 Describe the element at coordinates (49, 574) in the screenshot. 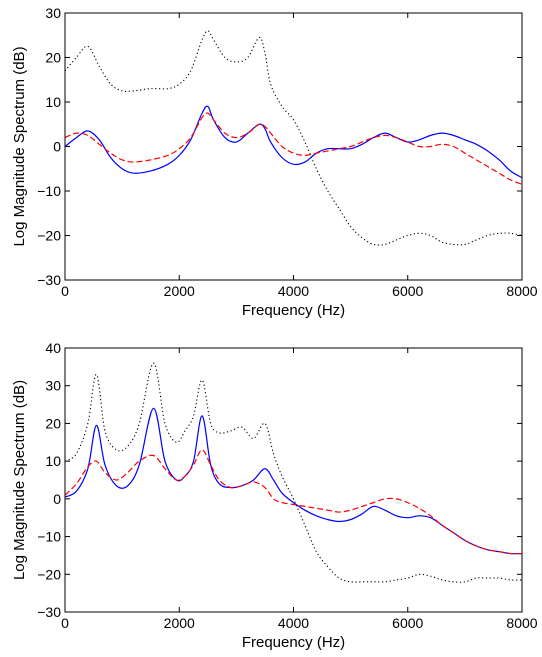

I see `bottom-y-tick-label: −20` at that location.